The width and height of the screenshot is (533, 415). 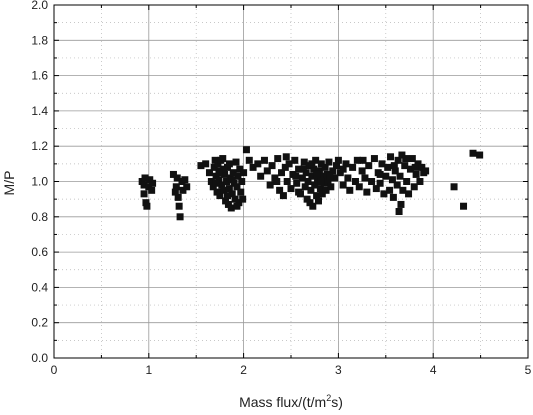 What do you see at coordinates (433, 370) in the screenshot?
I see `x-tick-label: 4` at bounding box center [433, 370].